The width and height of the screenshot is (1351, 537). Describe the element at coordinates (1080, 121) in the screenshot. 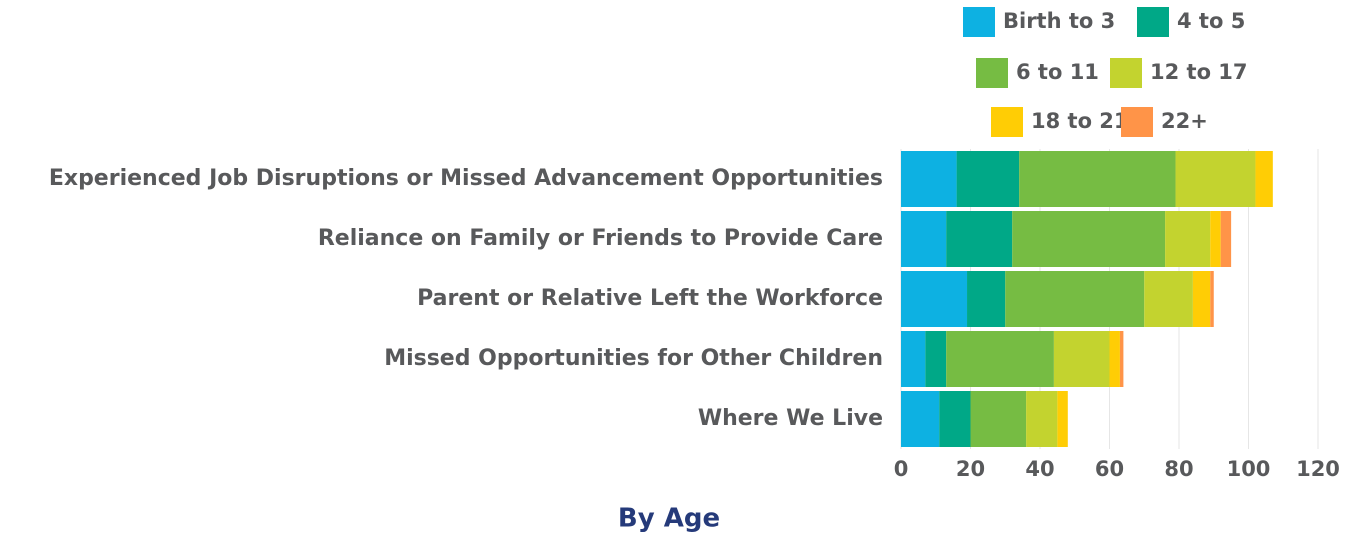

I see `legend-label: 18 to 21` at that location.